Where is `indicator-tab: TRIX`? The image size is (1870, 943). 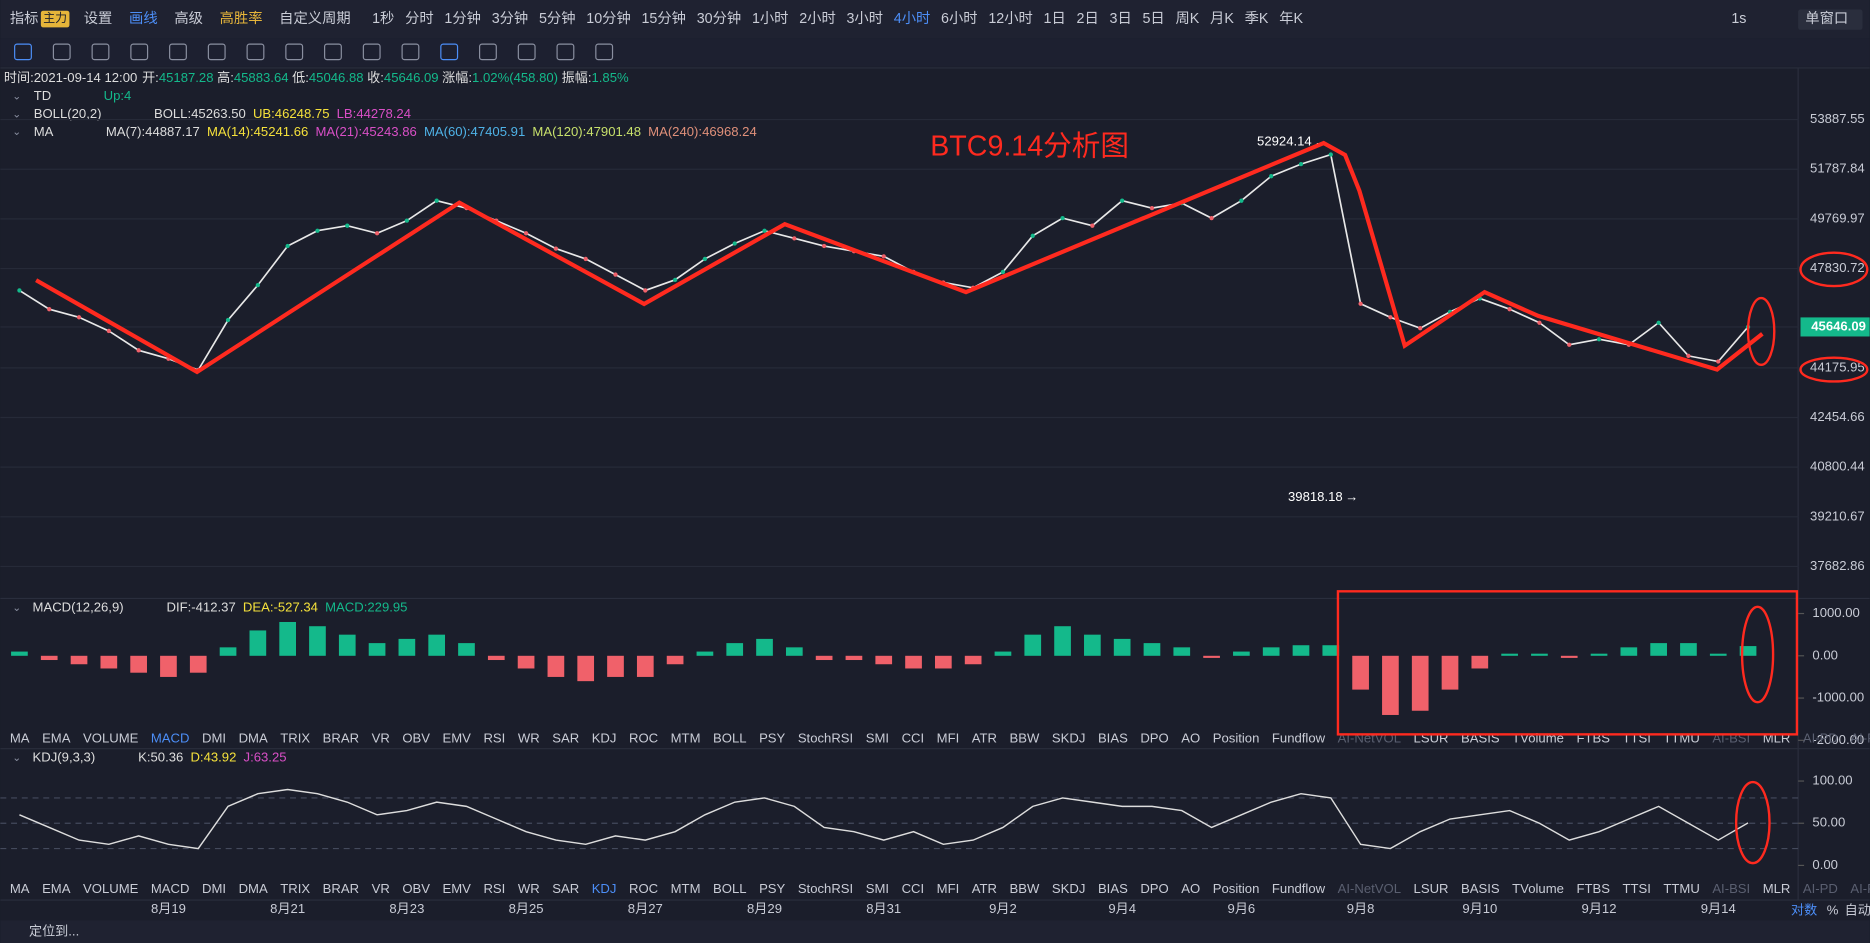
indicator-tab: TRIX is located at coordinates (295, 738).